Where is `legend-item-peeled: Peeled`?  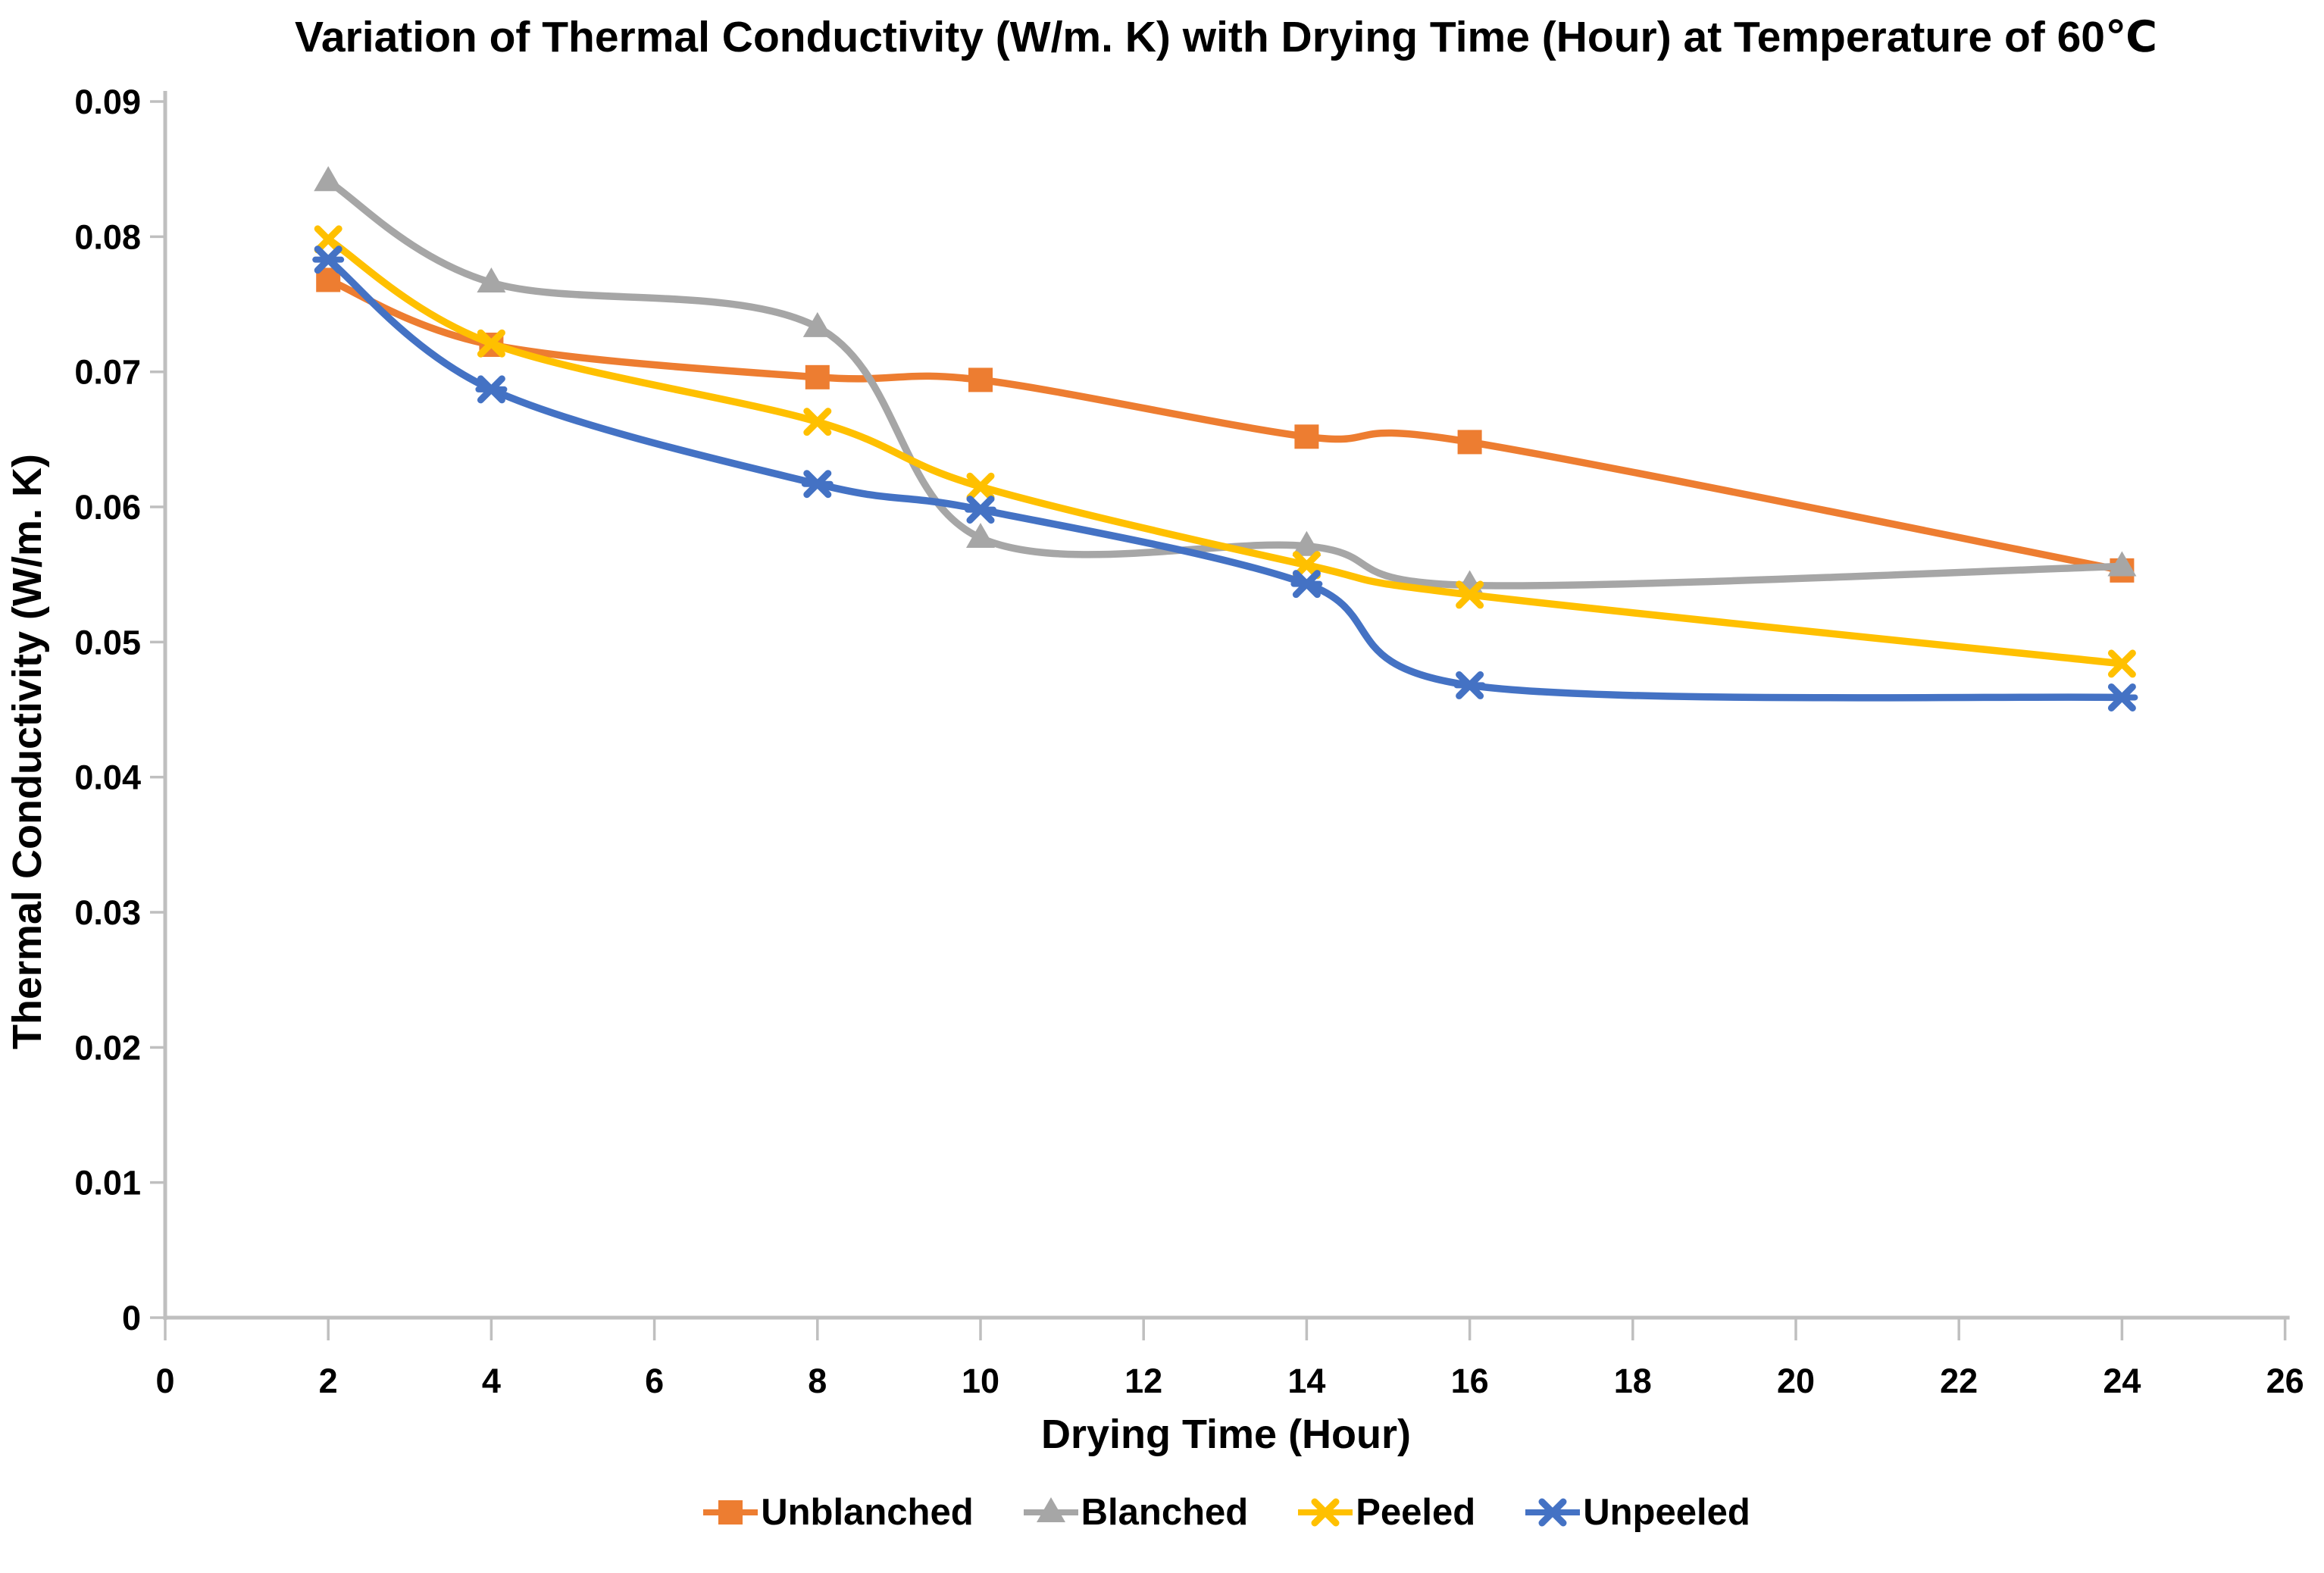
legend-item-peeled: Peeled is located at coordinates (1385, 1512).